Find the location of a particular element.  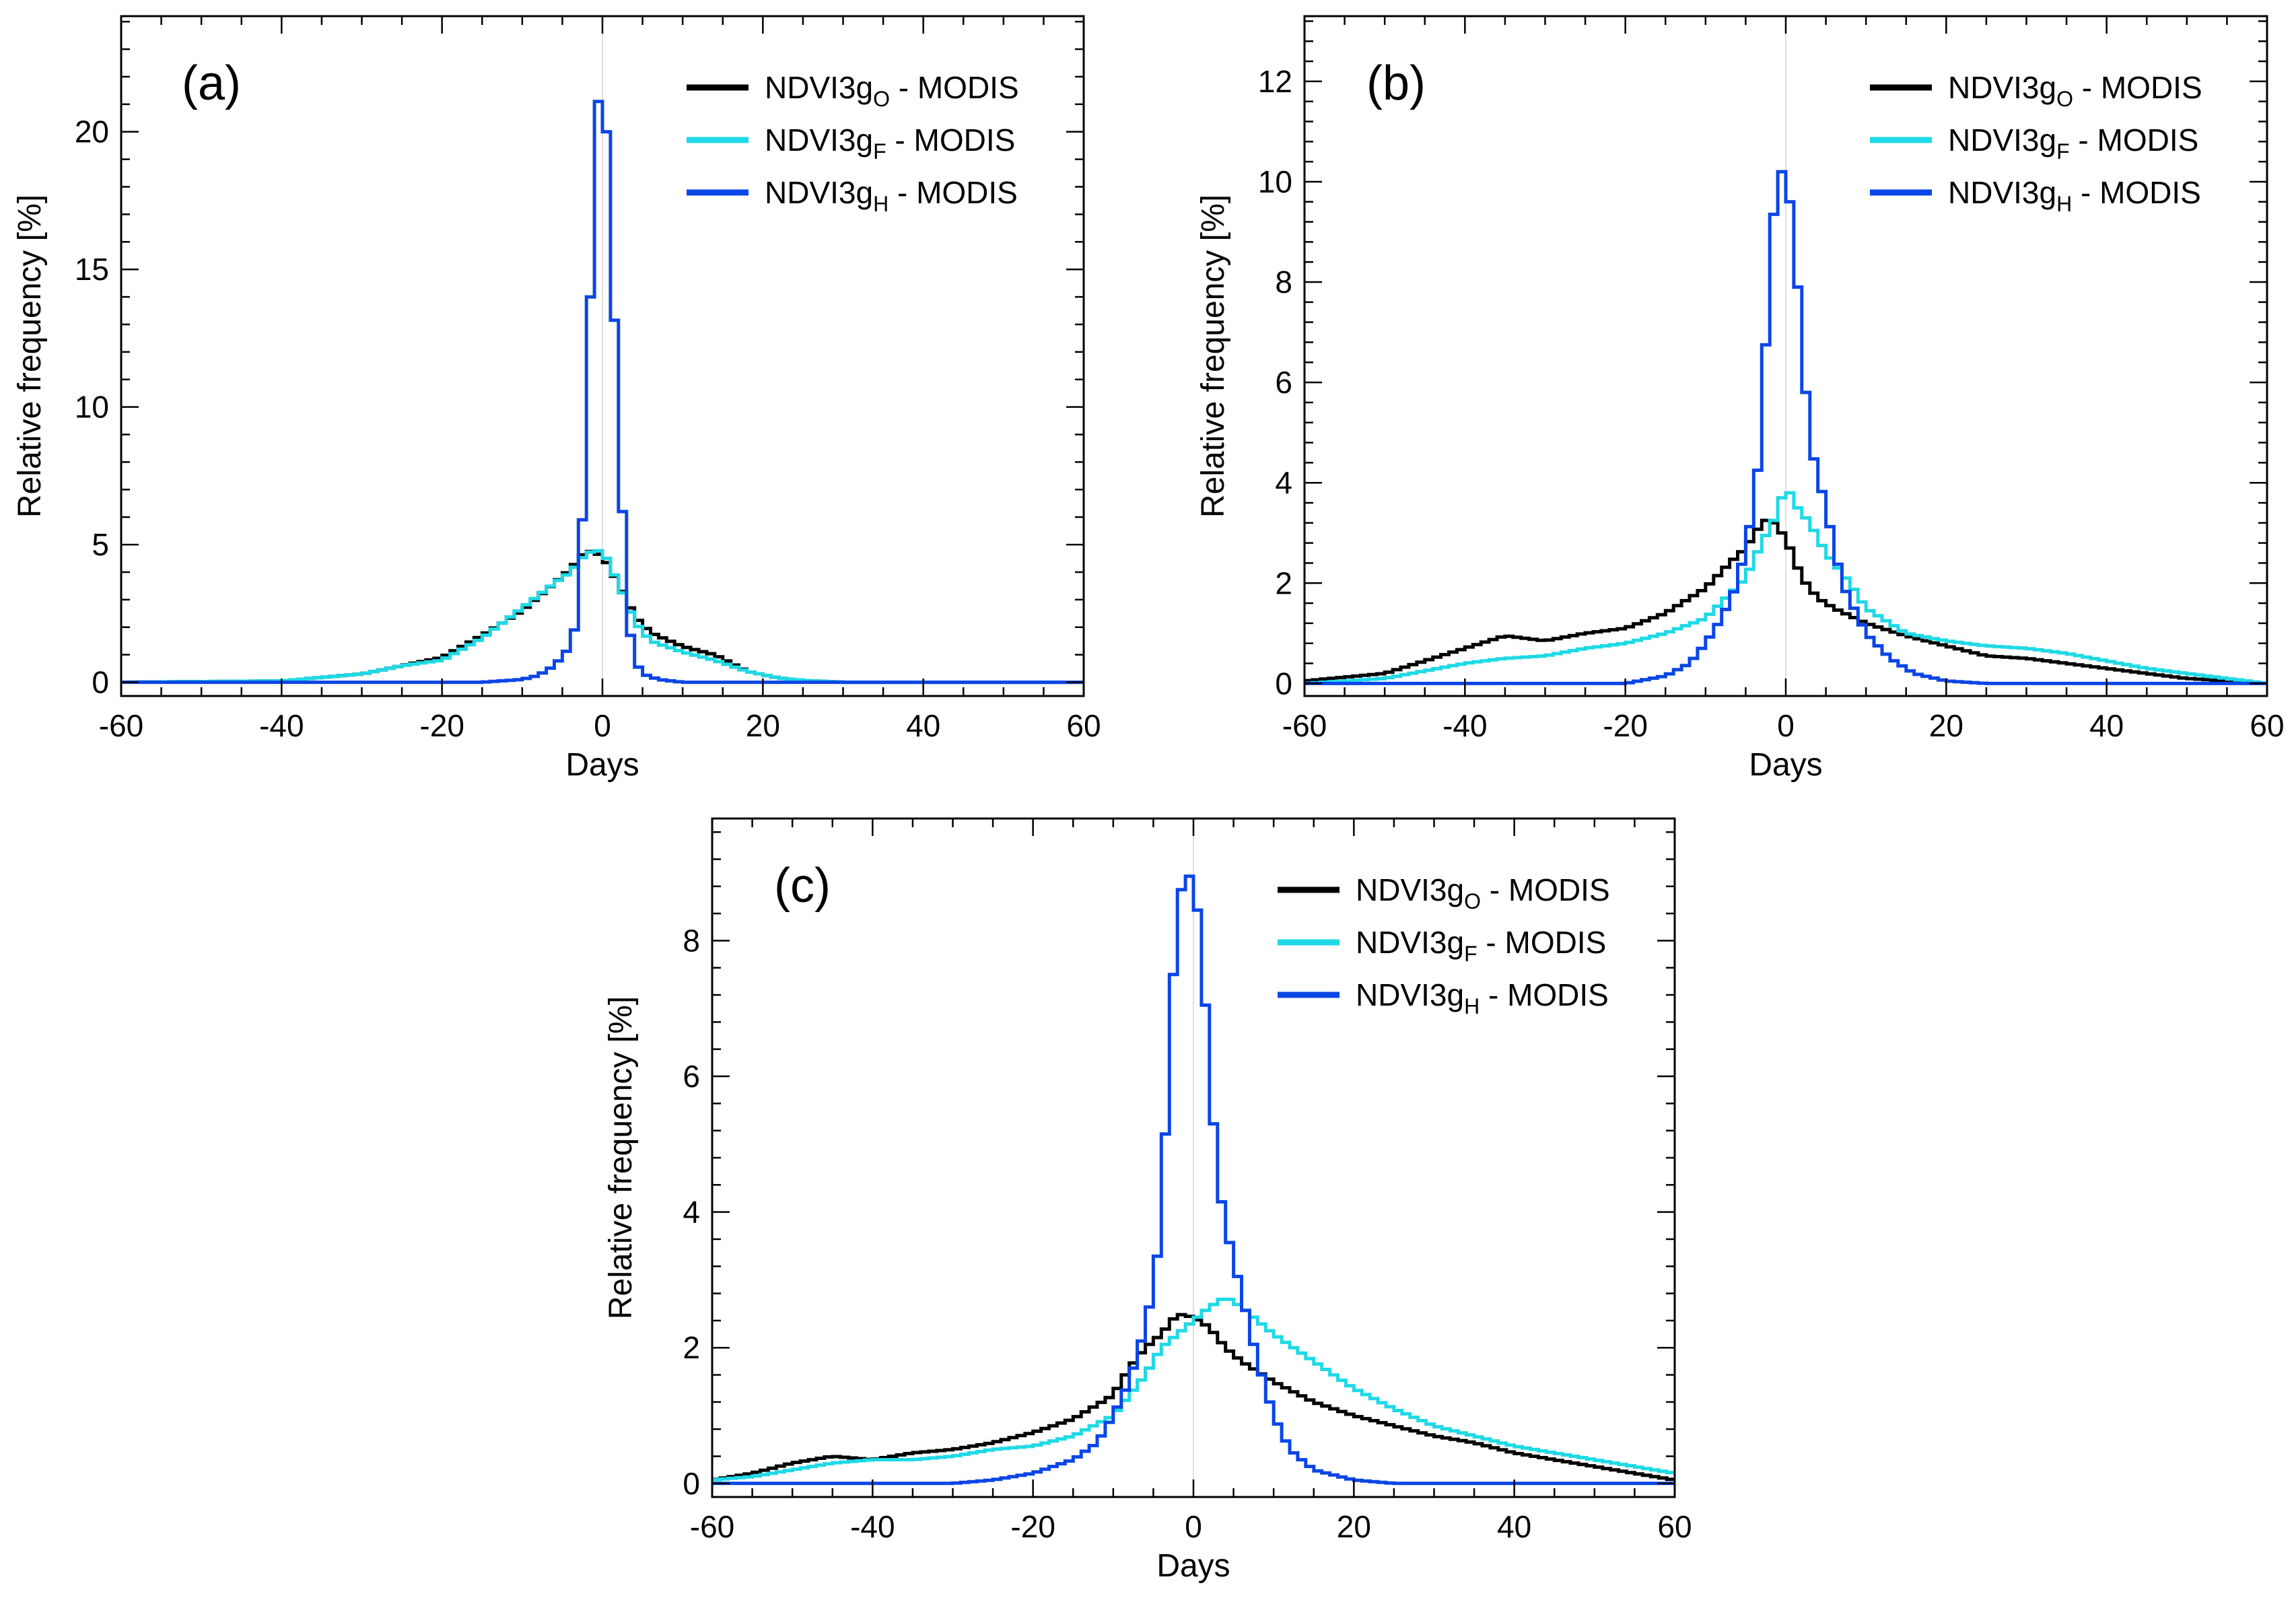

y-tick-label: 15 is located at coordinates (92, 270).